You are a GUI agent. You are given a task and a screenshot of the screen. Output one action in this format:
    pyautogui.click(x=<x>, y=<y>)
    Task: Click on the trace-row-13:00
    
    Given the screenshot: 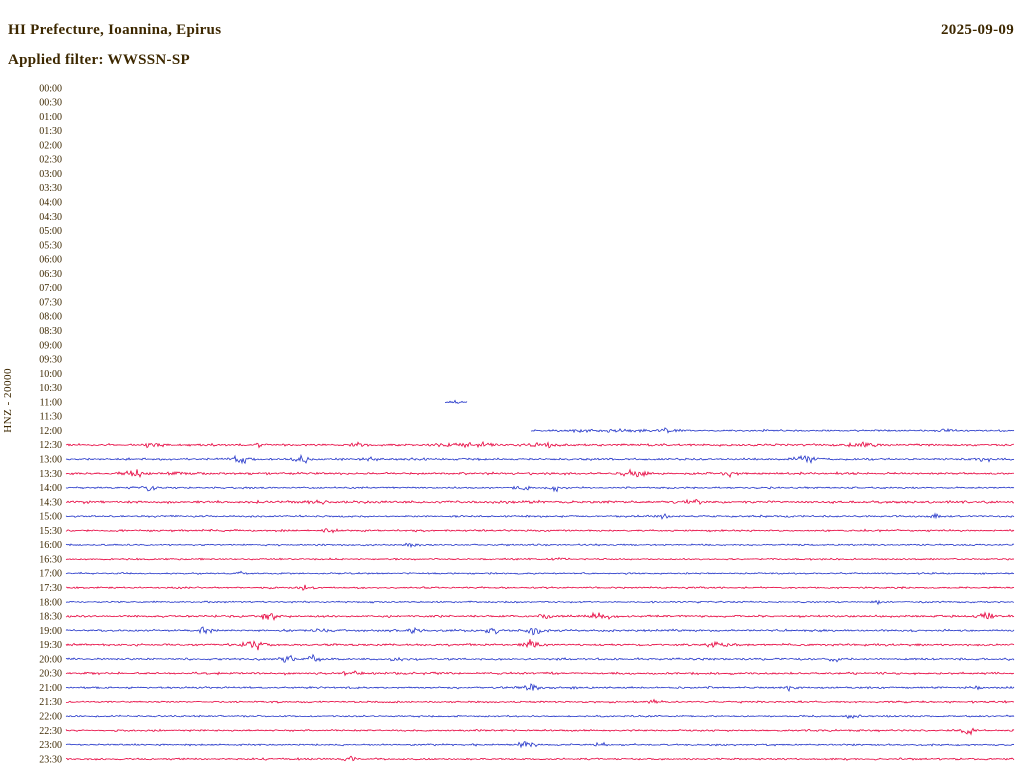 What is the action you would take?
    pyautogui.click(x=540, y=459)
    